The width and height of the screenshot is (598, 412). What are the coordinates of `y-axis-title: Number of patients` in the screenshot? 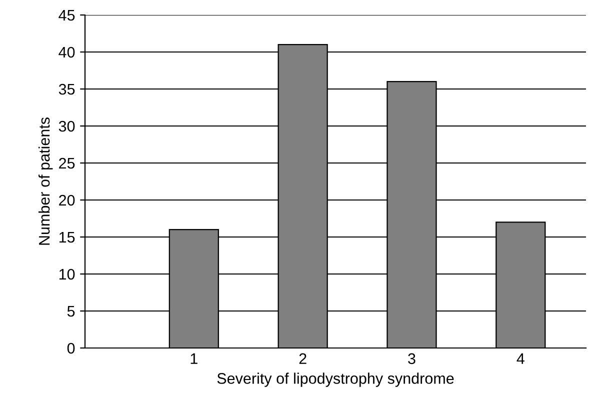 It's located at (45, 181).